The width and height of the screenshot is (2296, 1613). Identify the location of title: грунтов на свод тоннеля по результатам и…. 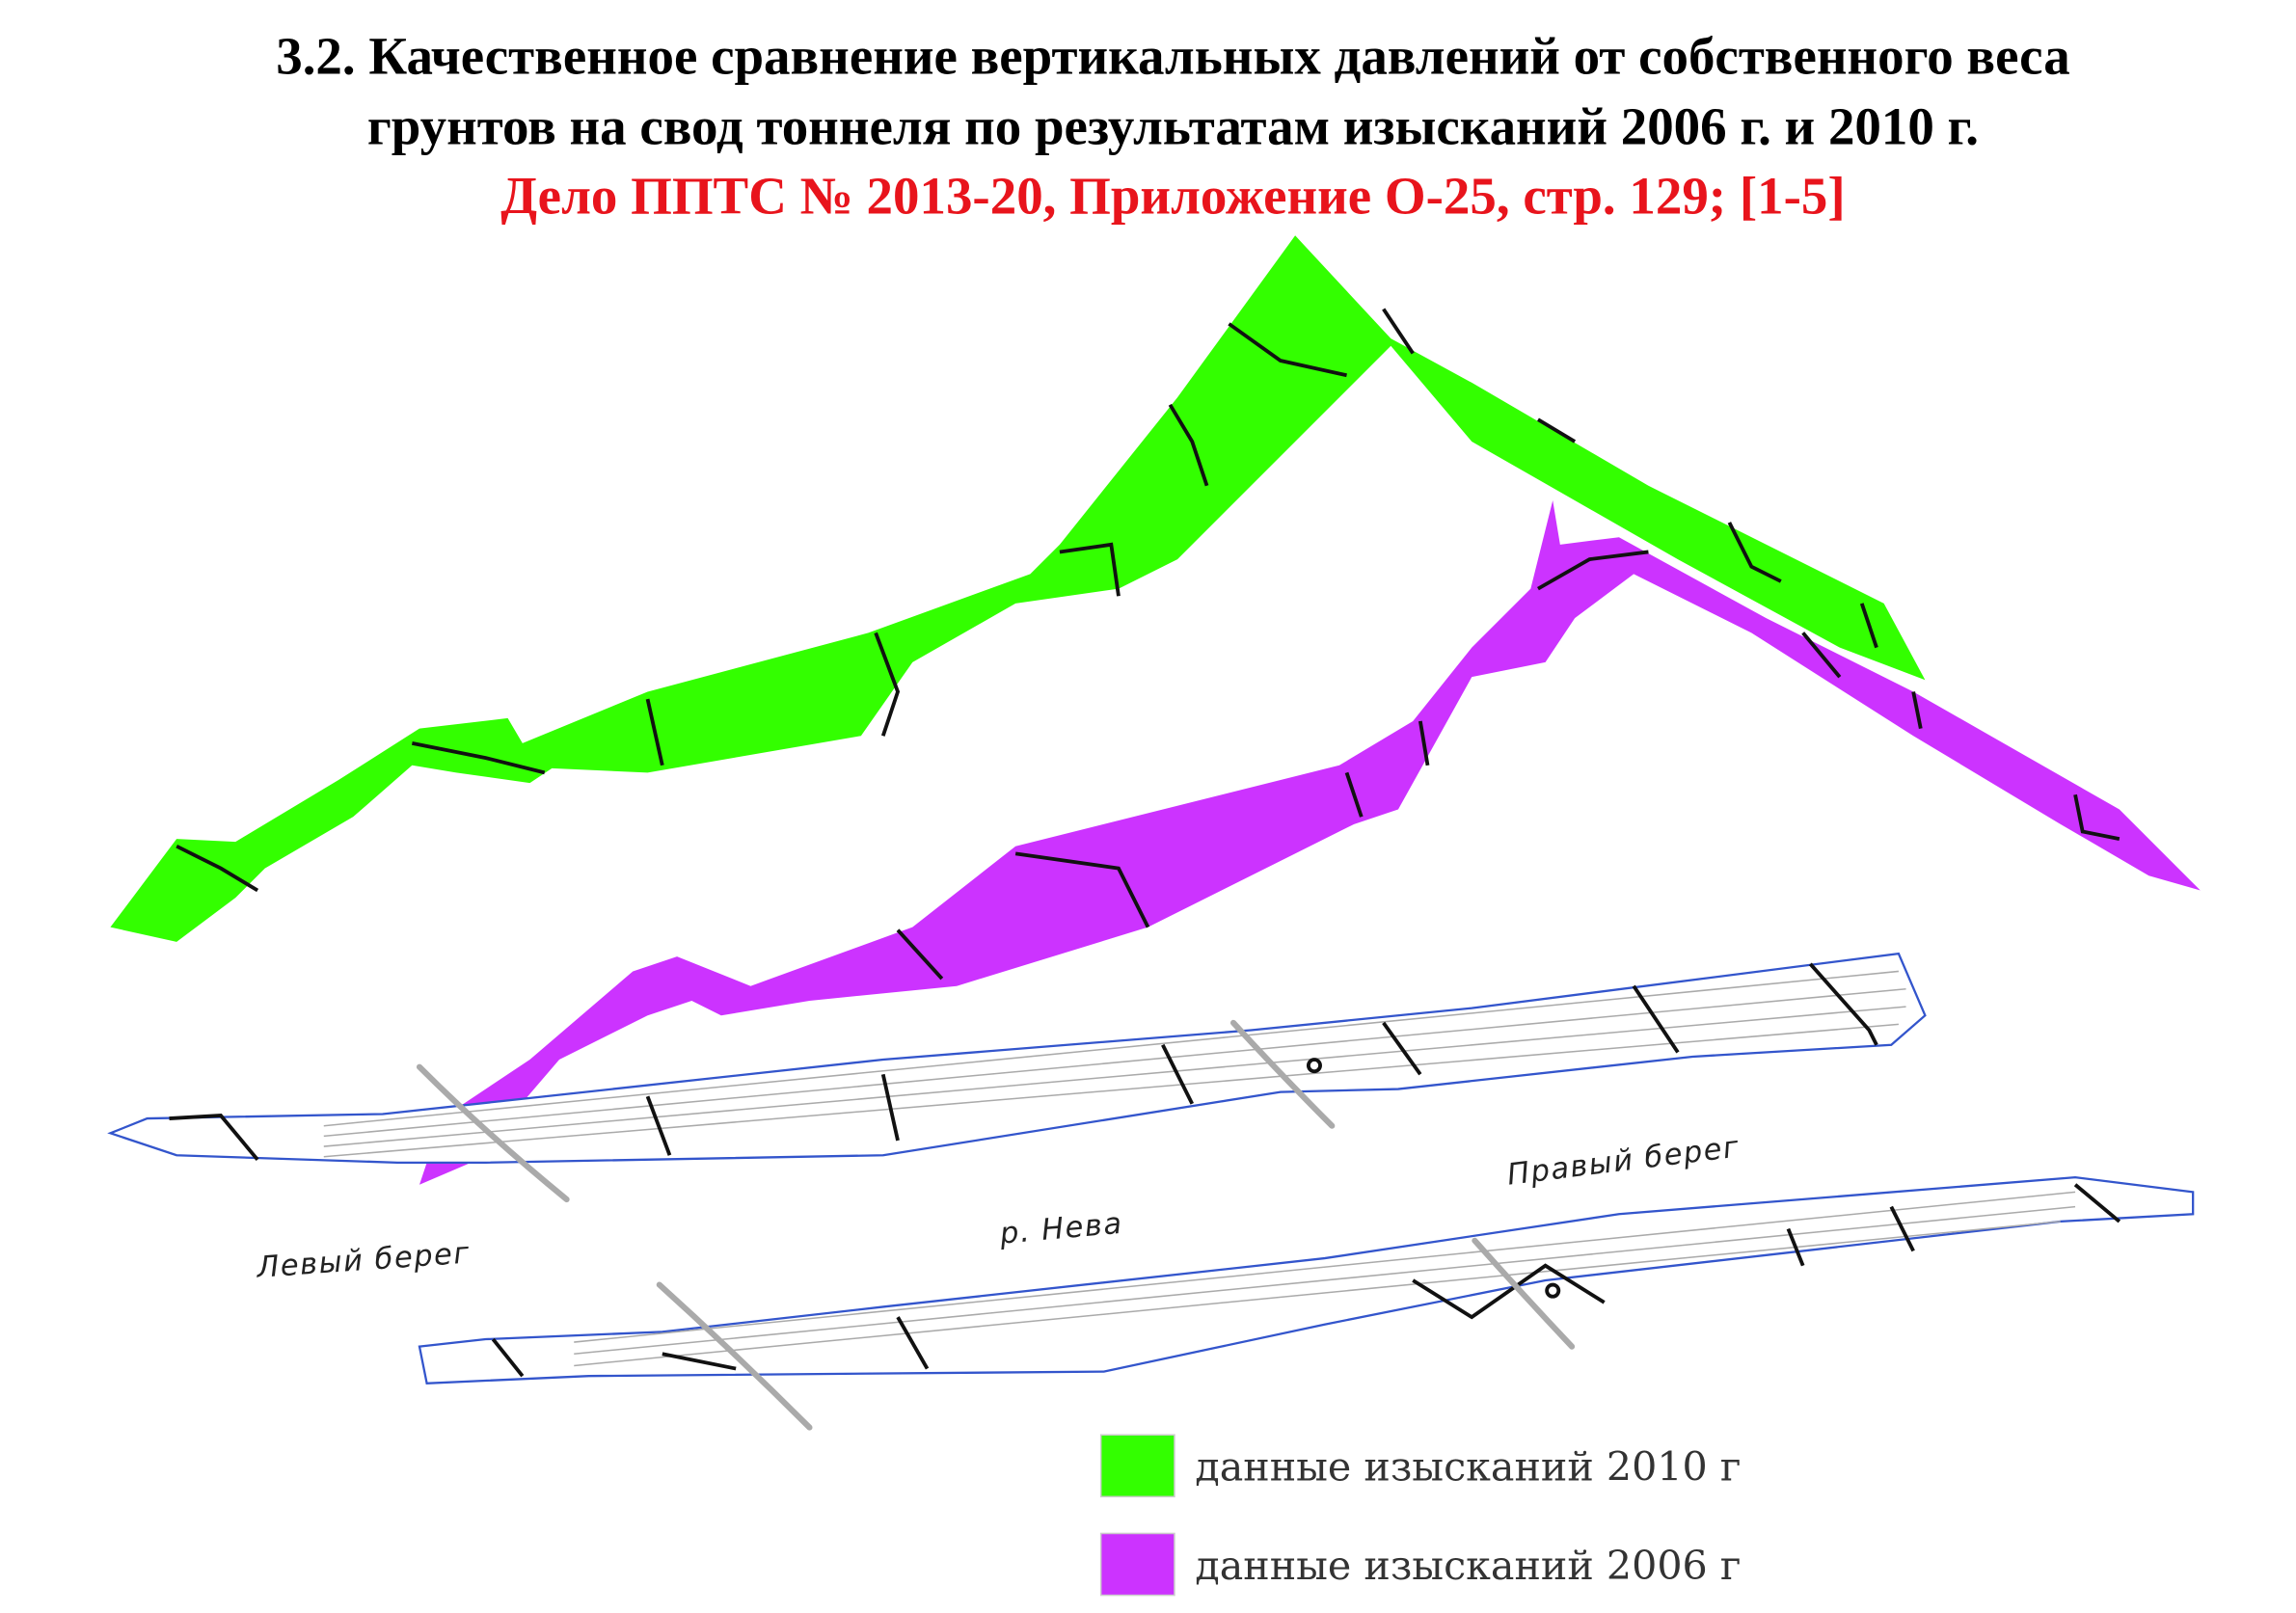
(1173, 127).